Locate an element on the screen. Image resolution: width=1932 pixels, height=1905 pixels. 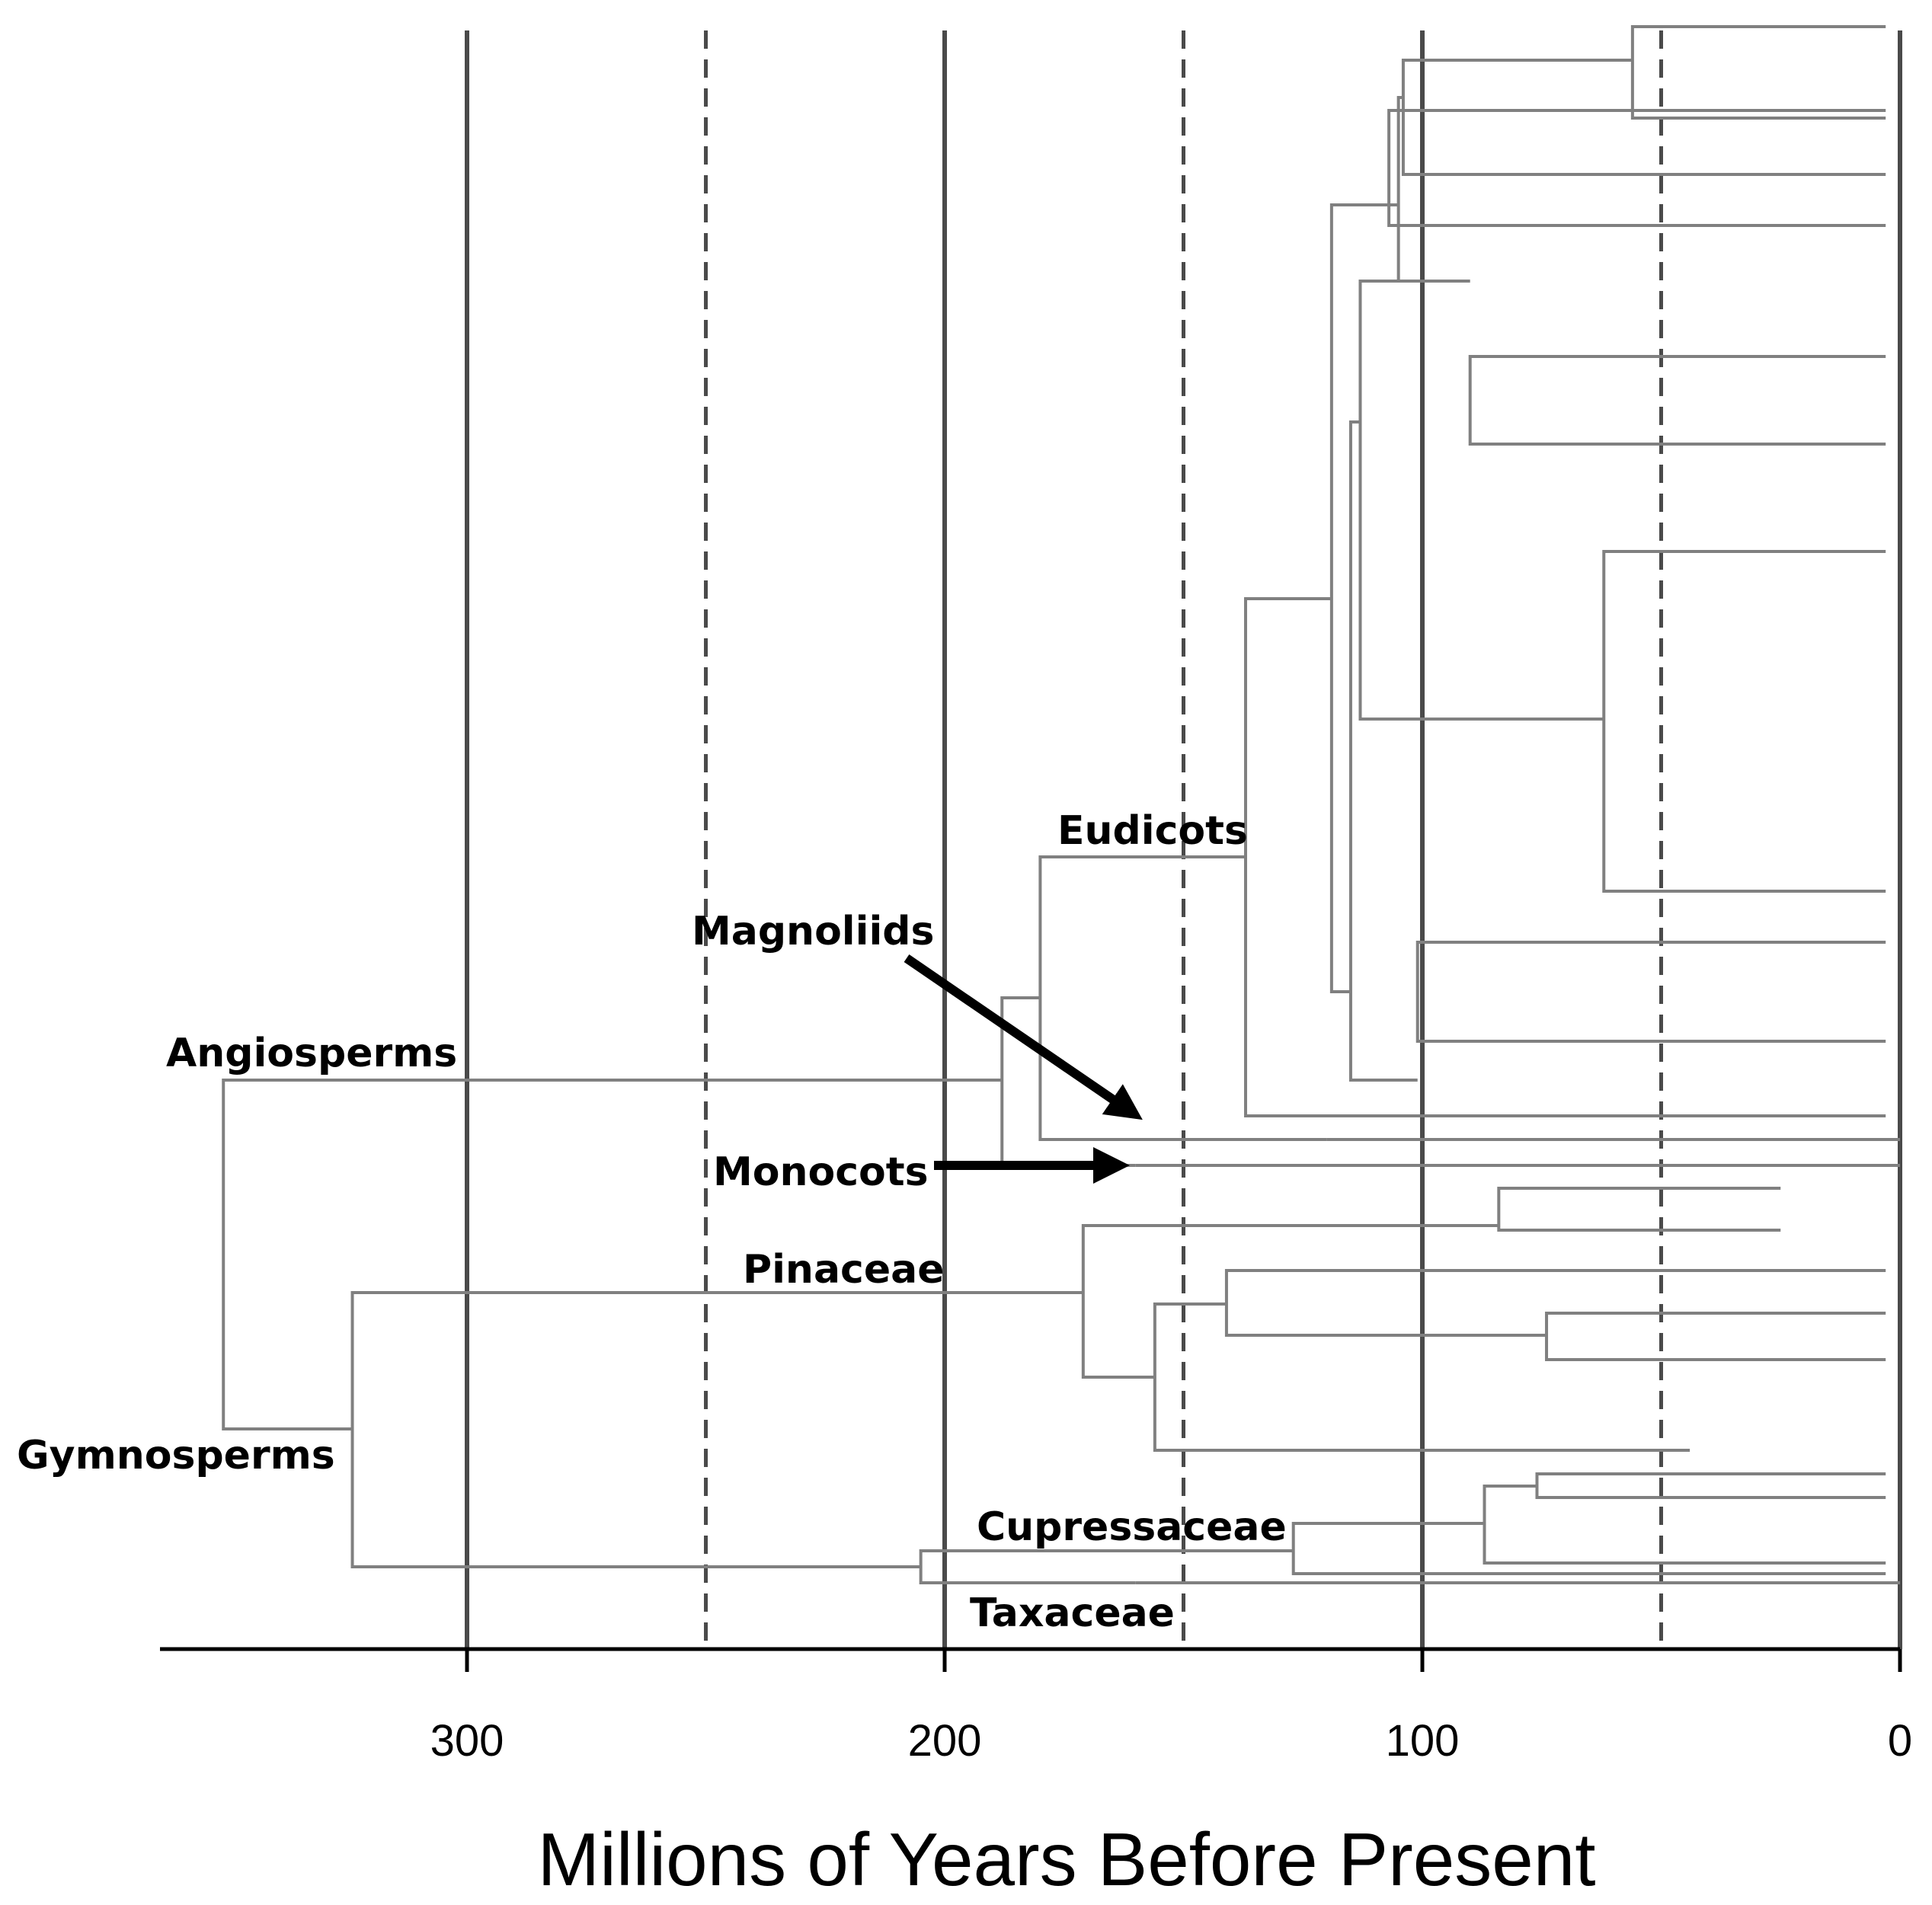
tick-label-0: 0 is located at coordinates (1900, 1741).